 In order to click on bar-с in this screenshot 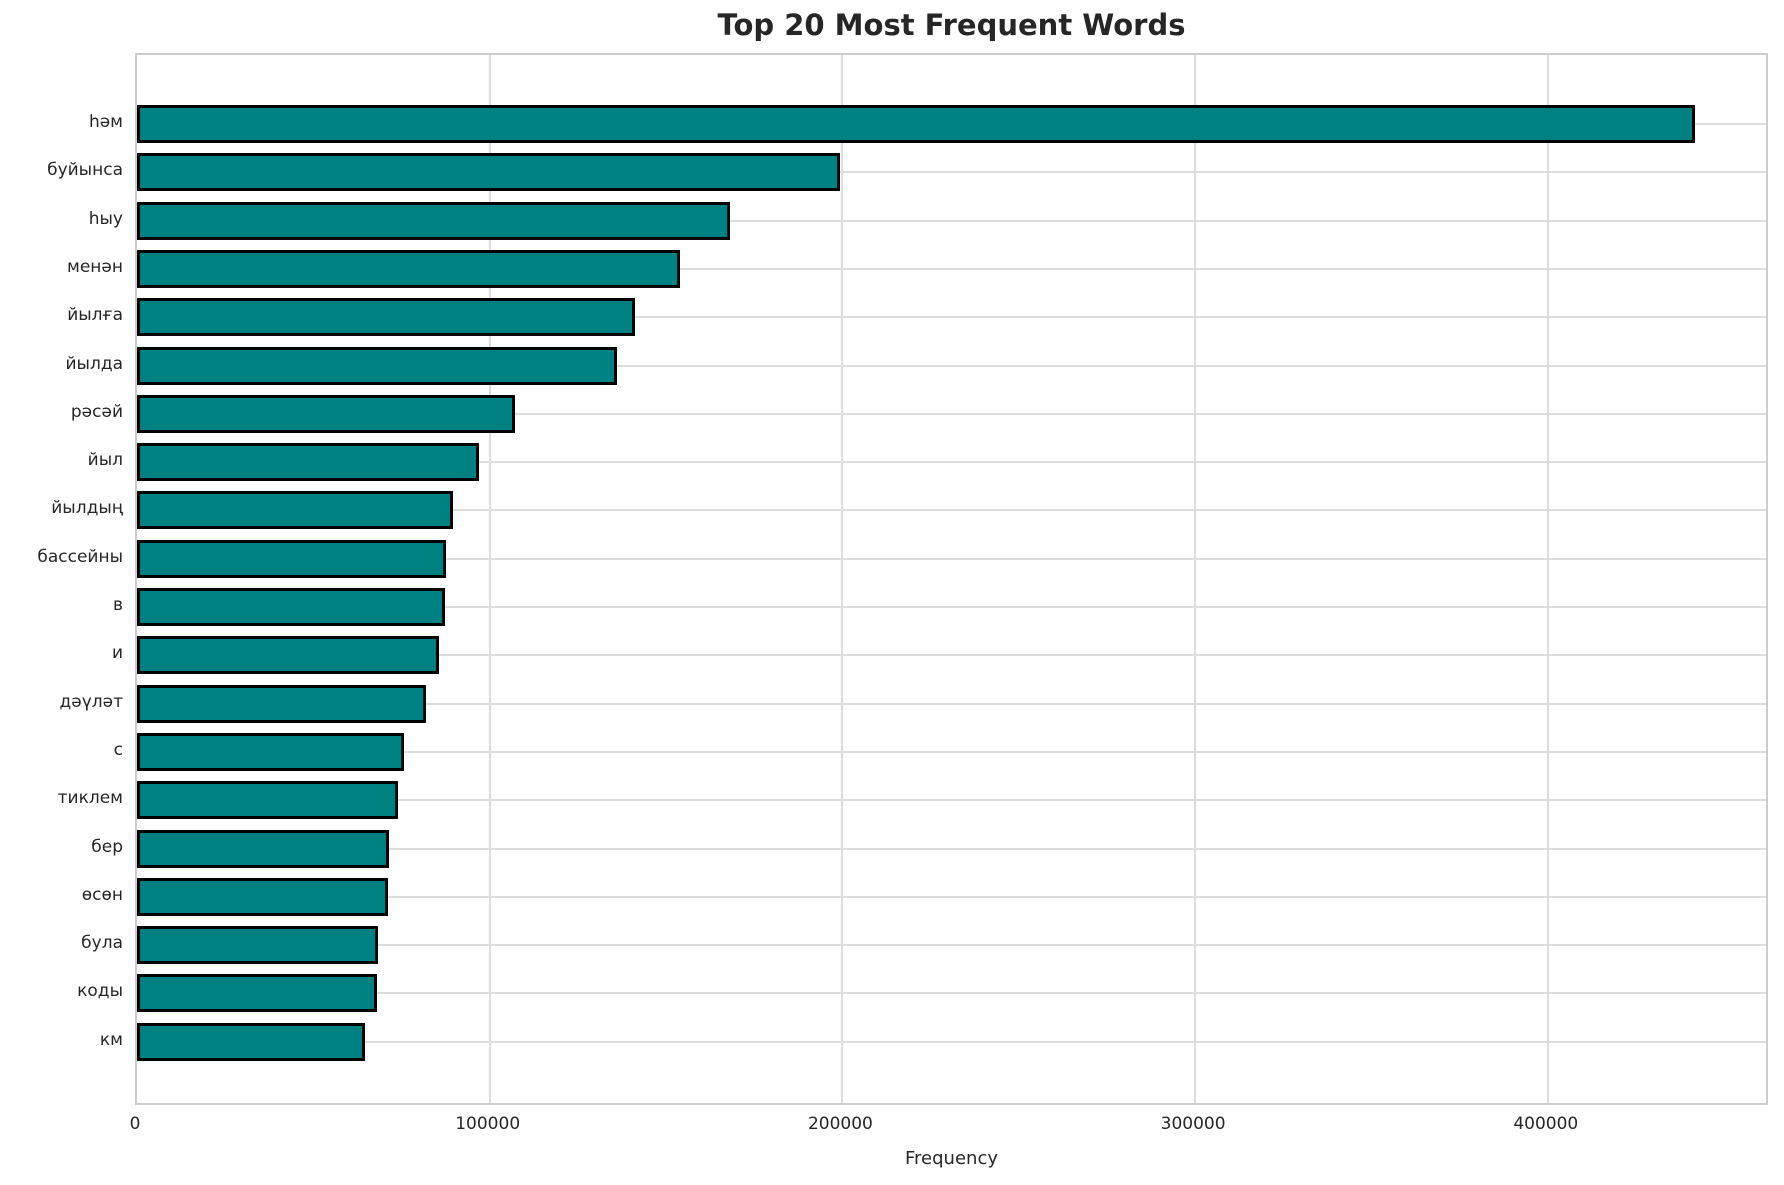, I will do `click(270, 751)`.